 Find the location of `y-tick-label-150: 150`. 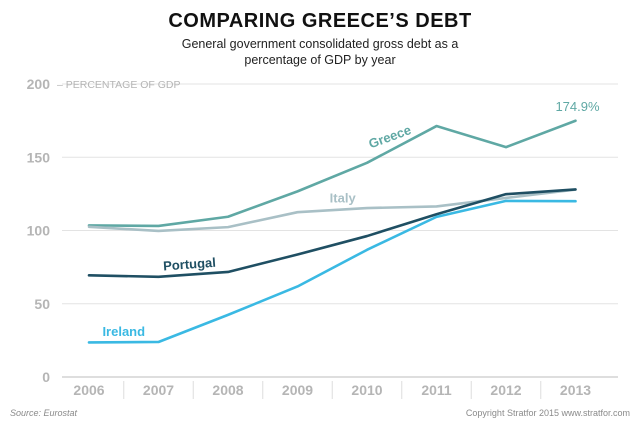

y-tick-label-150: 150 is located at coordinates (39, 157).